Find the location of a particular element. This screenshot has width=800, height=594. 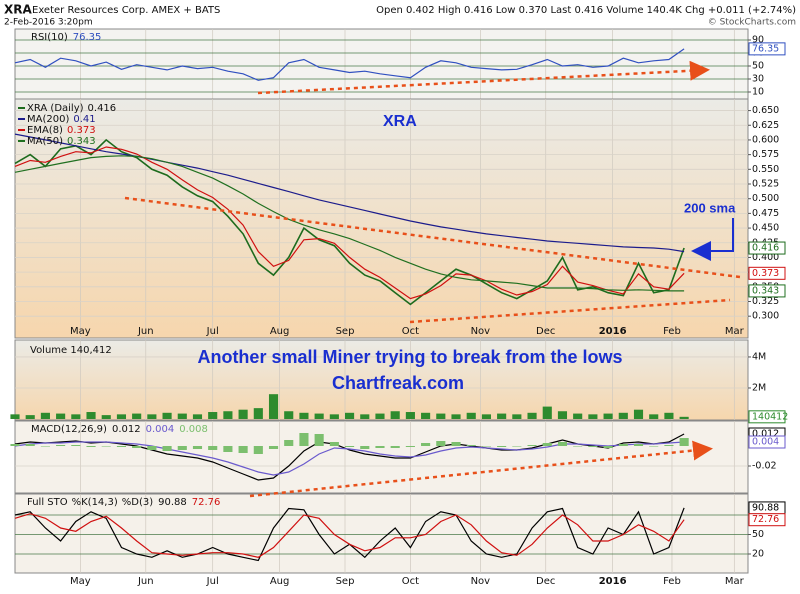

sma-arrow is located at coordinates (712, 239).